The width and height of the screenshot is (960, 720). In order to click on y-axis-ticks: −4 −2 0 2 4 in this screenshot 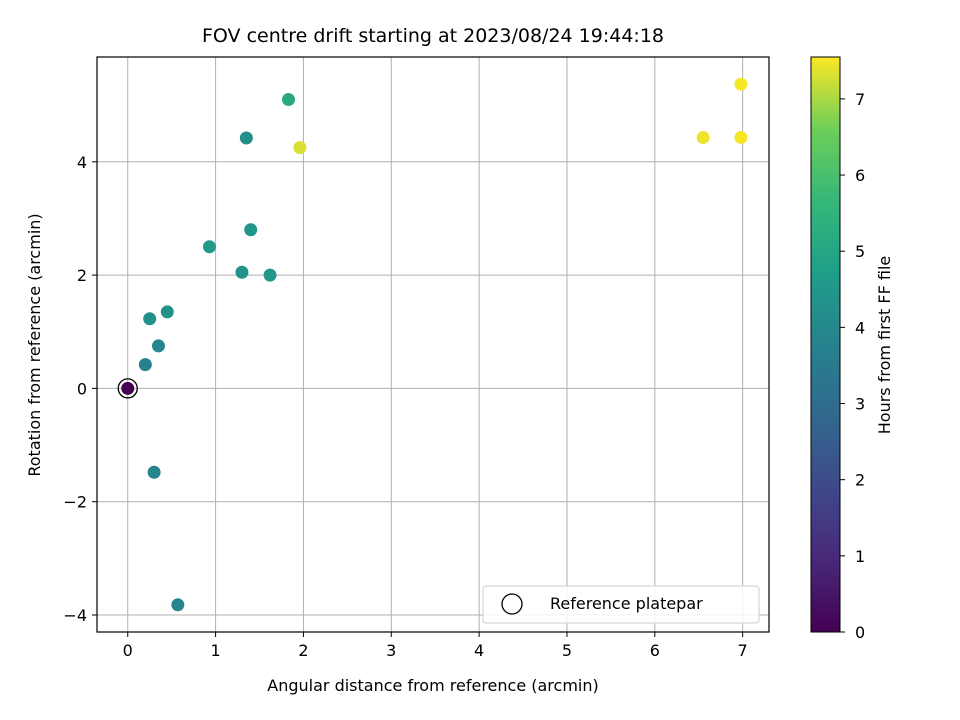, I will do `click(80, 389)`.